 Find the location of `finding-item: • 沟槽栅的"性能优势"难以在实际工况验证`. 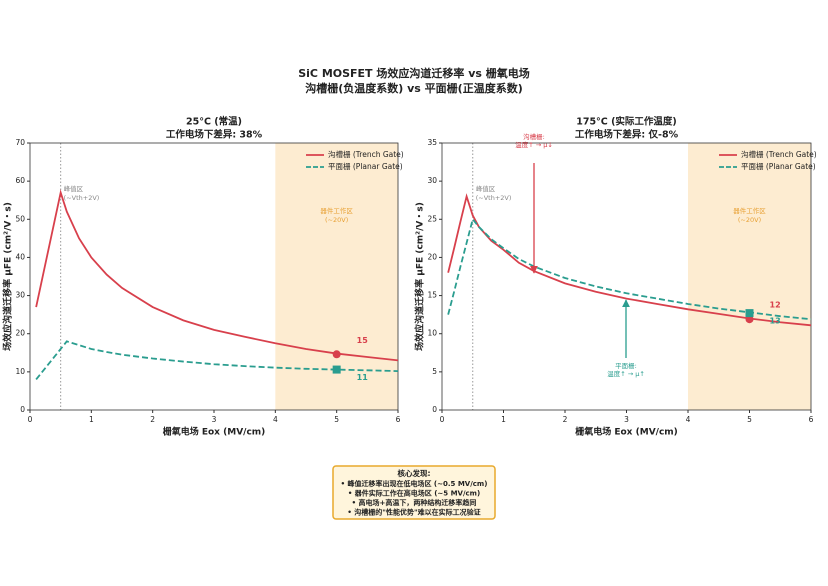

finding-item: • 沟槽栅的"性能优势"难以在实际工况验证 is located at coordinates (413, 512).